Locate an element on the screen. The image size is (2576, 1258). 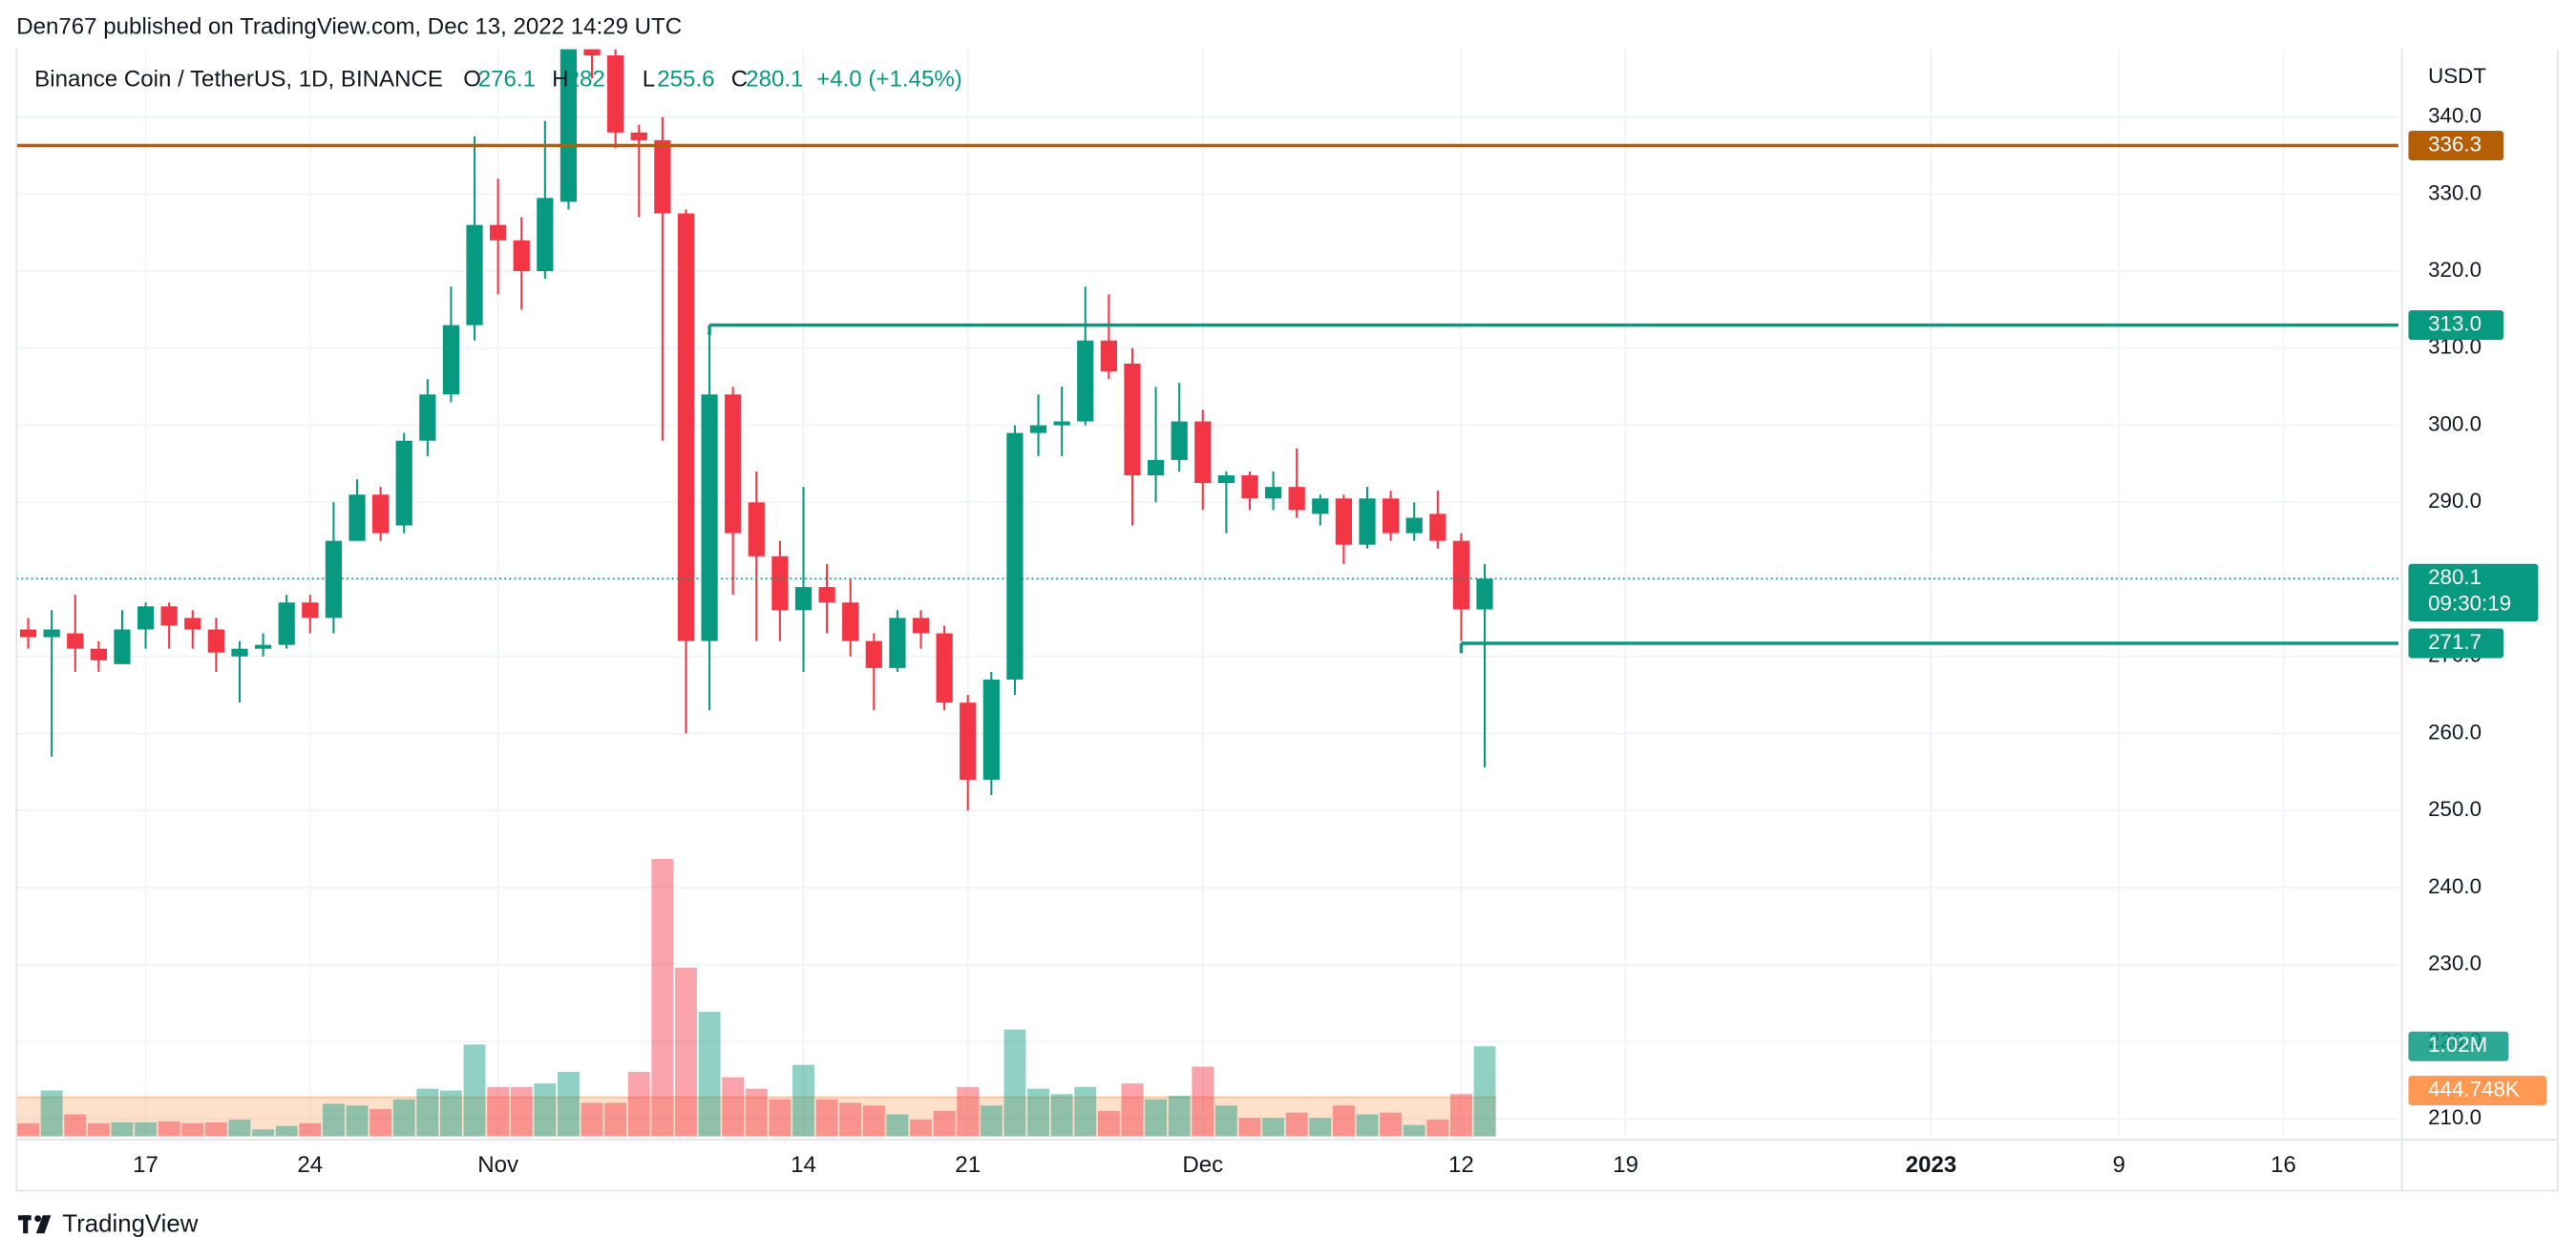
x-tick-label: 16 is located at coordinates (2283, 1165).